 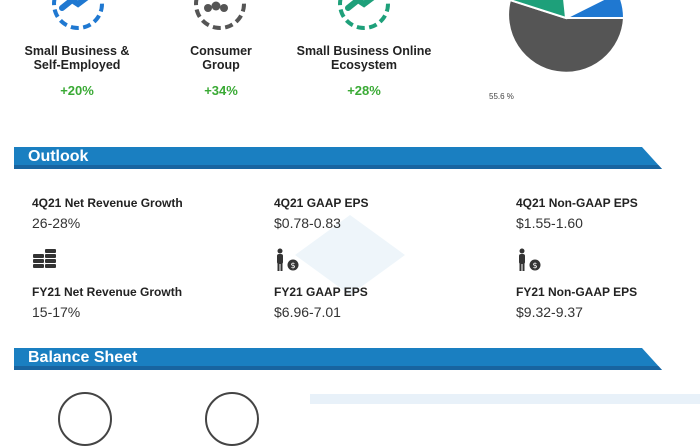 What do you see at coordinates (307, 312) in the screenshot?
I see `metric-value: $6.96-7.01` at bounding box center [307, 312].